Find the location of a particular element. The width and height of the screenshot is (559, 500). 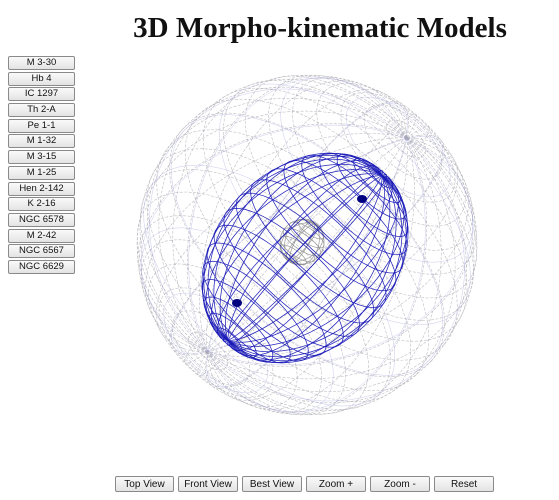

zoom-in-button: Zoom + is located at coordinates (336, 484).